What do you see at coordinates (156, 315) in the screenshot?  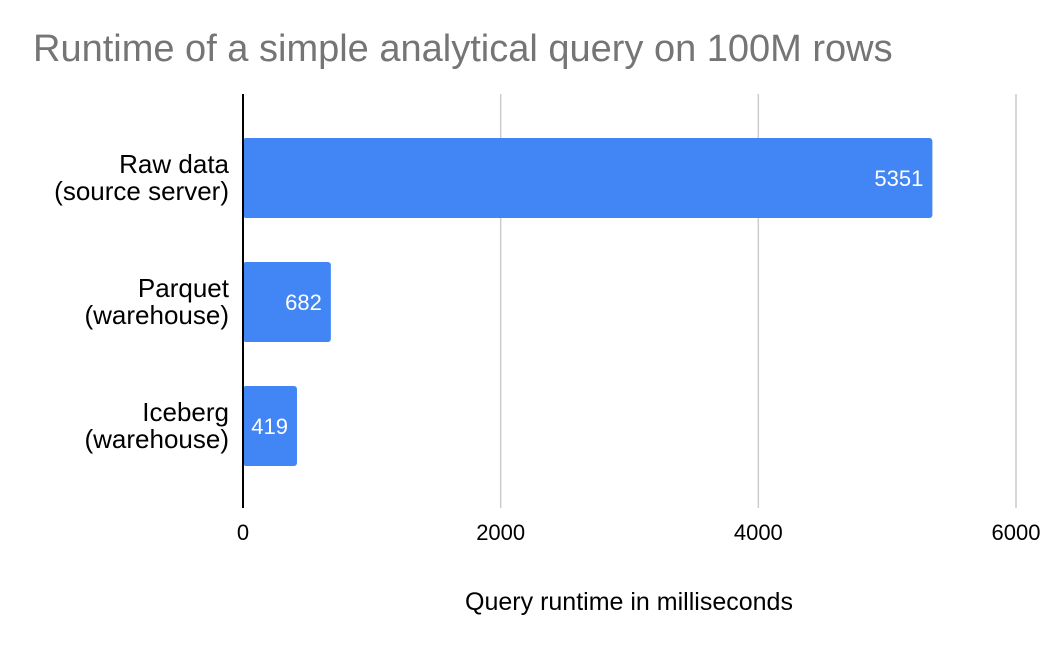 I see `category-label-1-line-1: (warehouse)` at bounding box center [156, 315].